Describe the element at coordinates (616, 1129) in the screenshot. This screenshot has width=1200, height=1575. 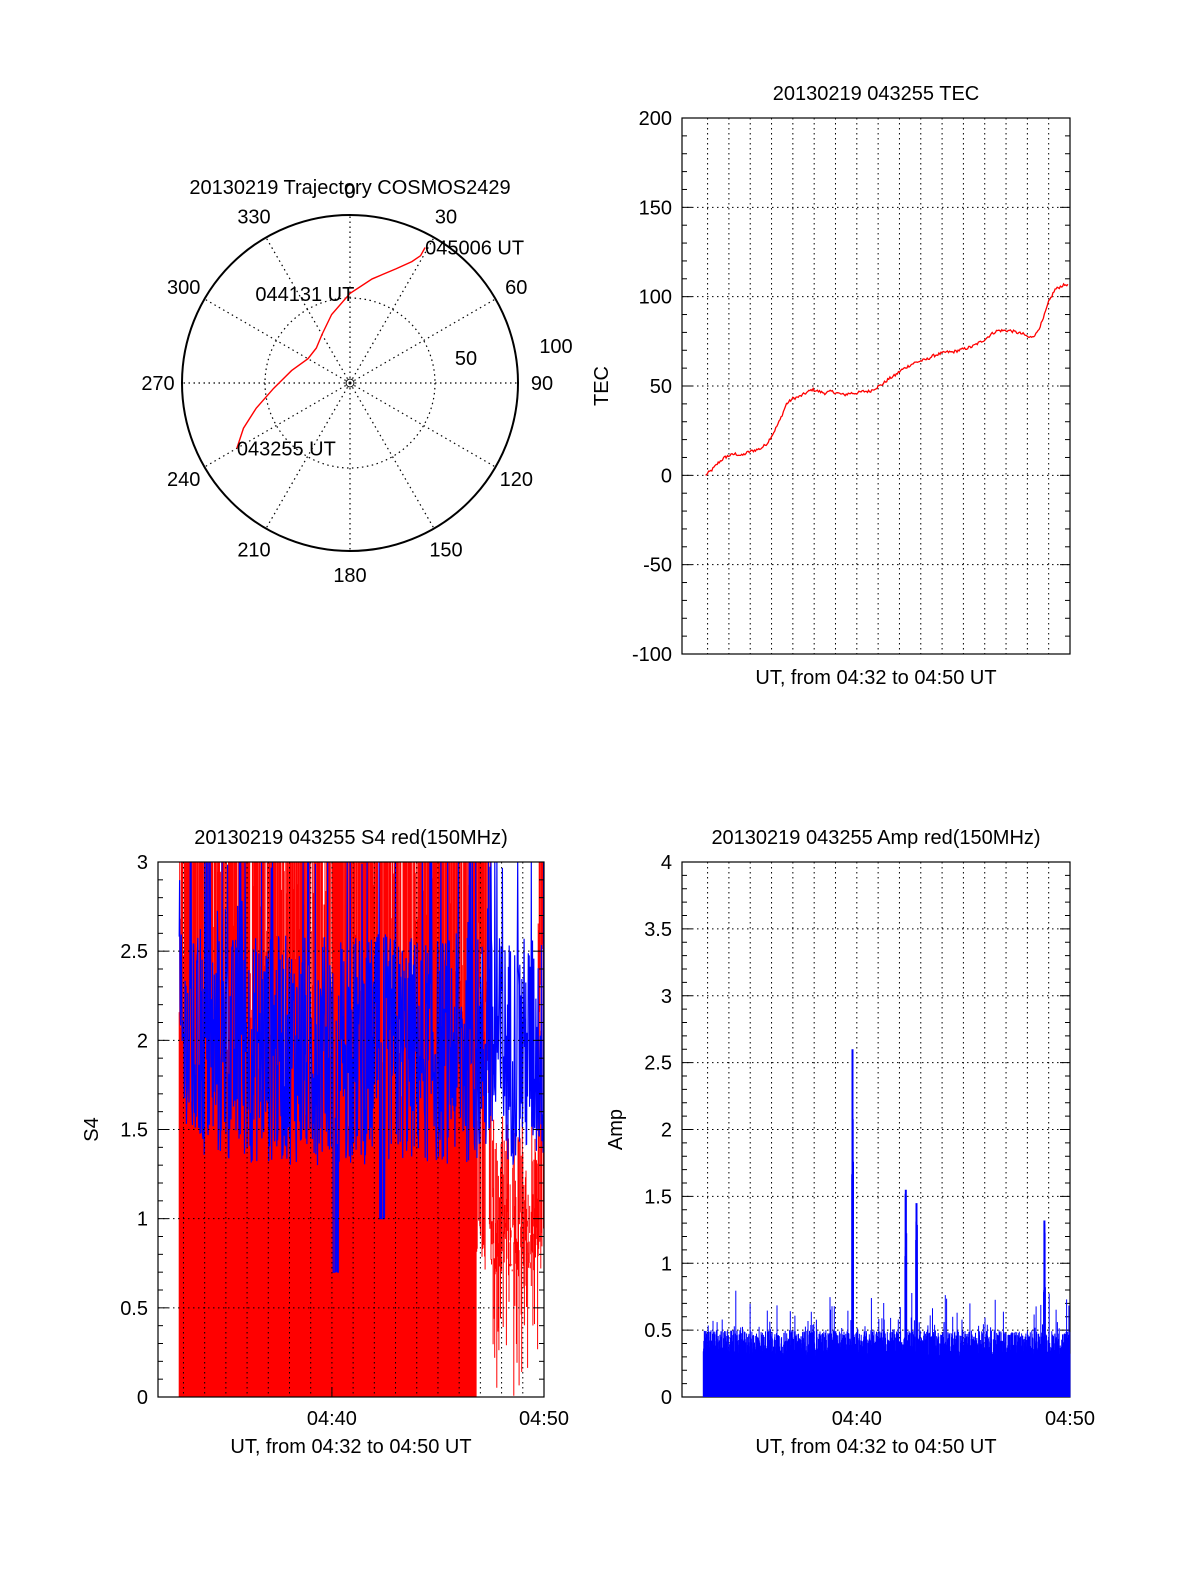
I see `y-axis-label: Amp` at that location.